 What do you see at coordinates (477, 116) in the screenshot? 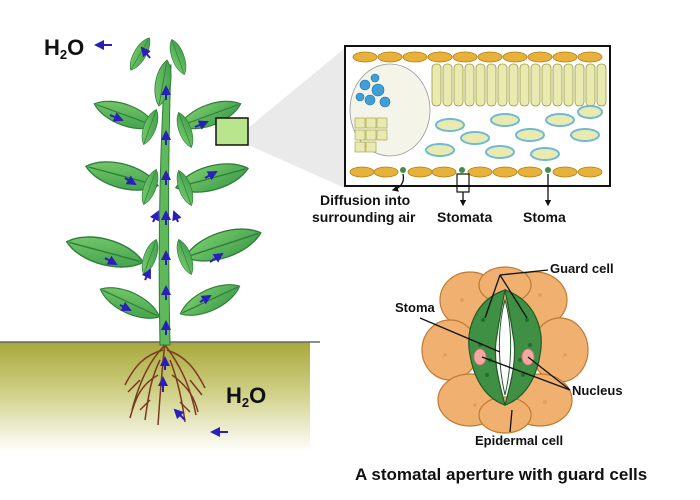
I see `leaf-cross-section` at bounding box center [477, 116].